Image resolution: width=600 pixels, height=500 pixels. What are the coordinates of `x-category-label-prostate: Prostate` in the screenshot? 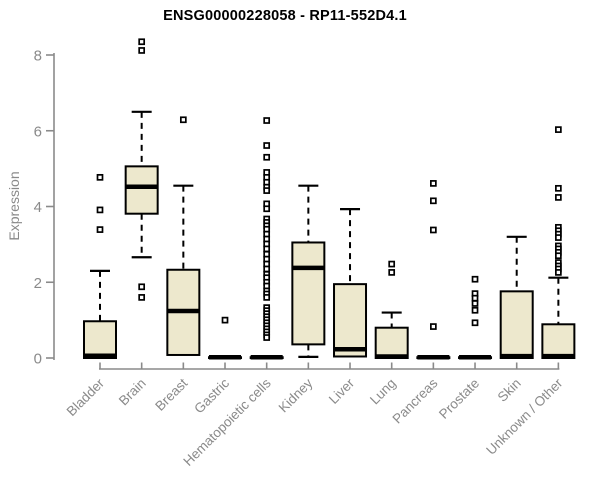 It's located at (459, 399).